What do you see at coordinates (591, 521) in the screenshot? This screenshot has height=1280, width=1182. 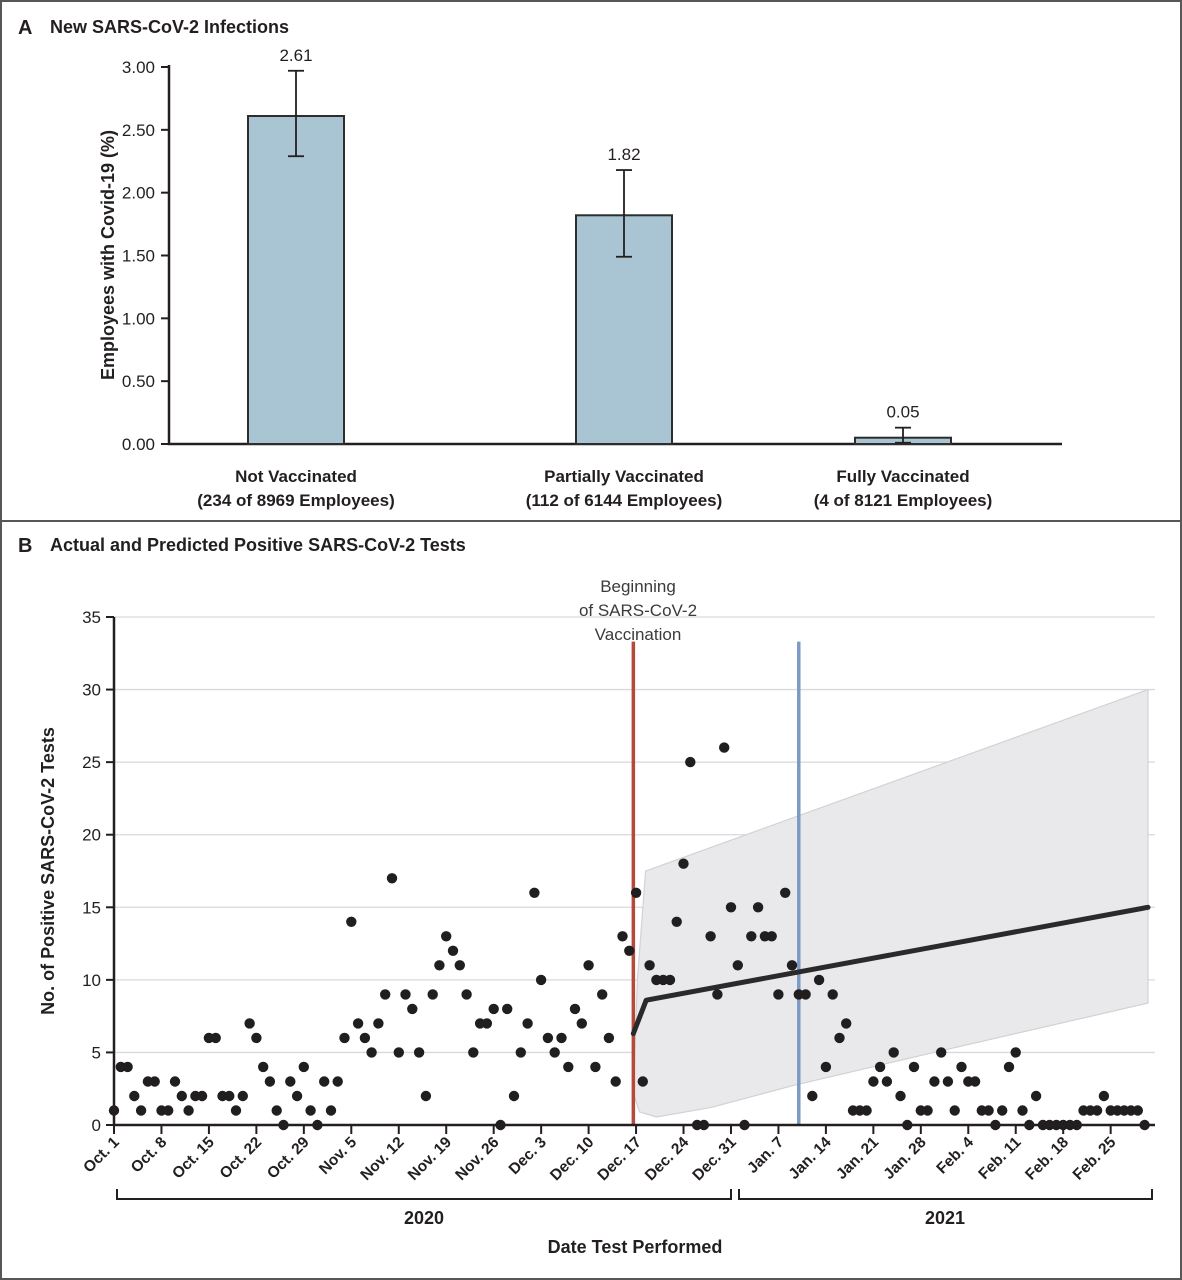 I see `panel-divider` at bounding box center [591, 521].